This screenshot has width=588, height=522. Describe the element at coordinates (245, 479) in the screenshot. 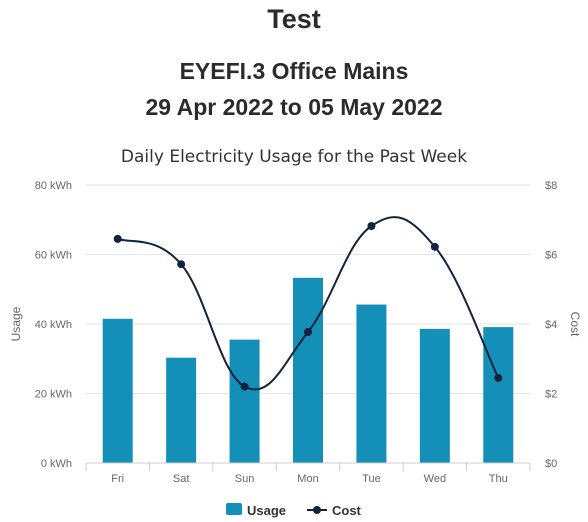

I see `x-tick-label: Sun` at that location.